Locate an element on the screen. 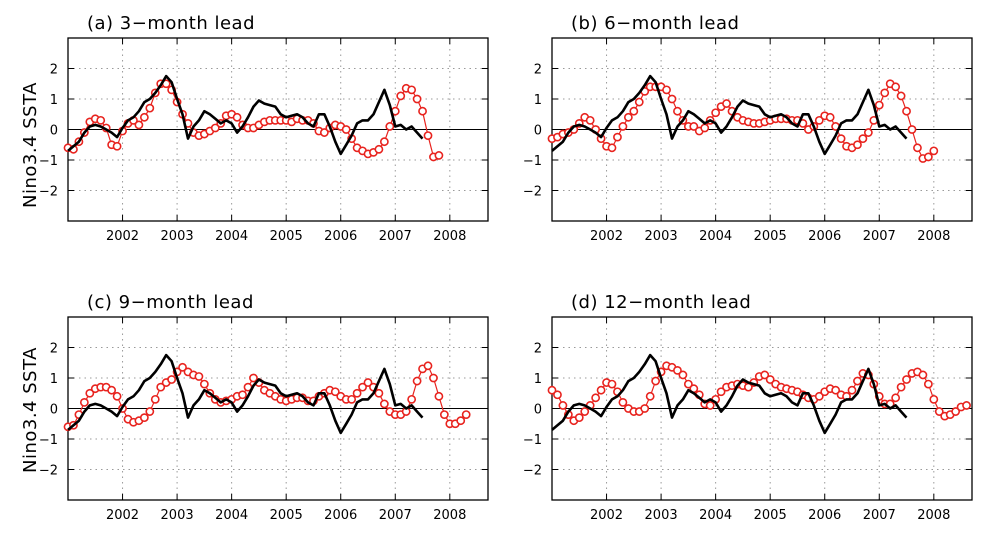  panel-title: (d) 12−month lead is located at coordinates (661, 302).